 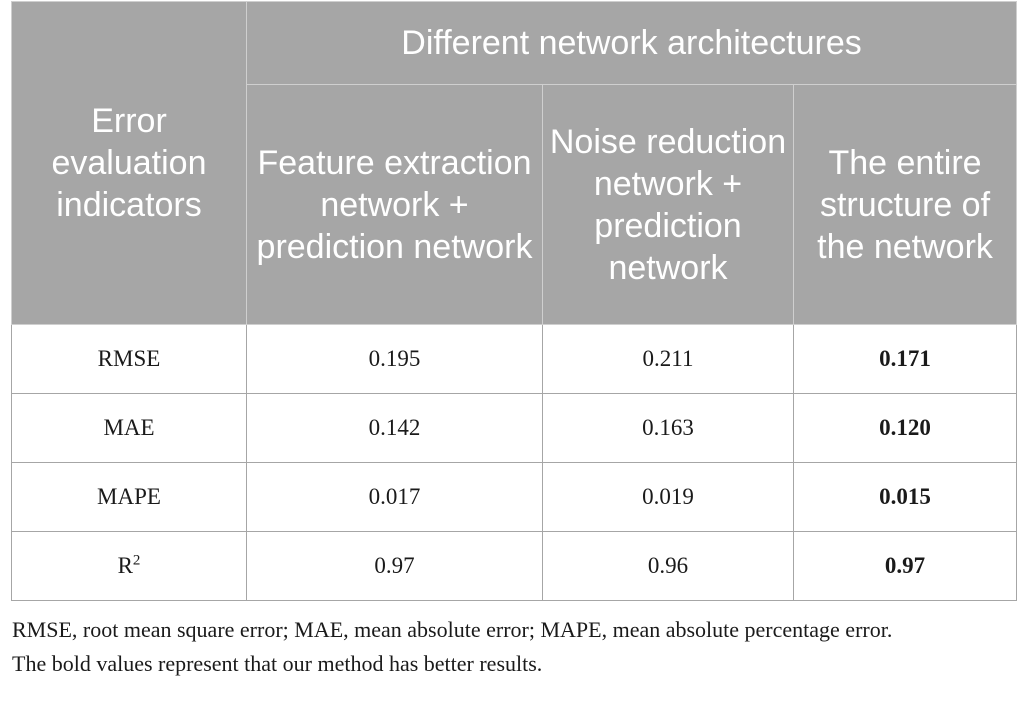 I want to click on cell-mae-noise-reduction: 0.163, so click(x=668, y=428).